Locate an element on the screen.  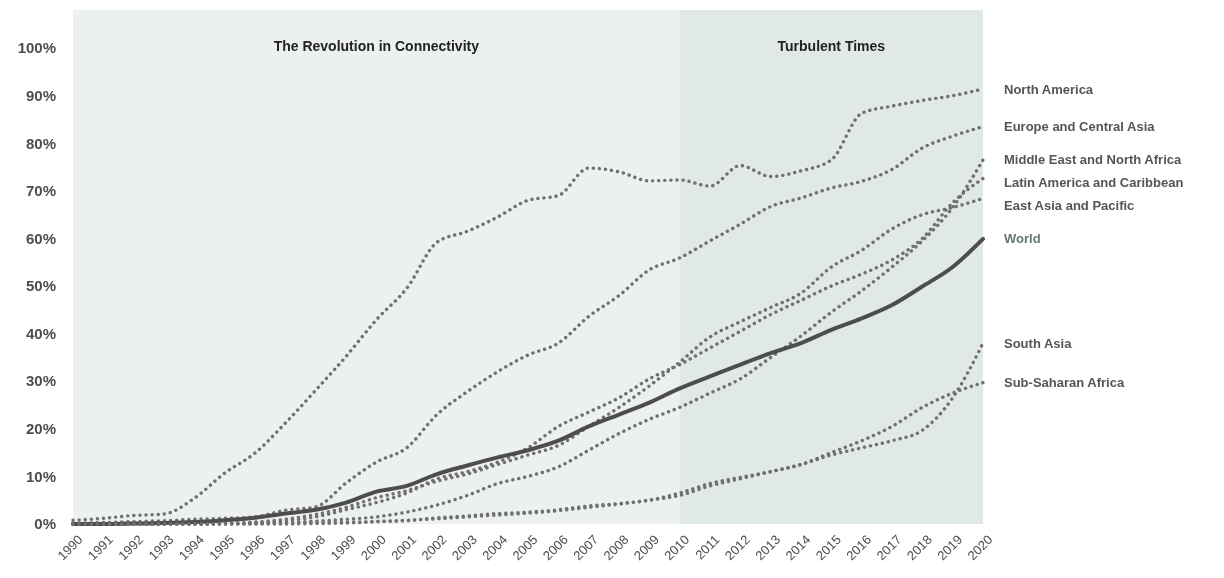
series-label: East Asia and Pacific is located at coordinates (1069, 206).